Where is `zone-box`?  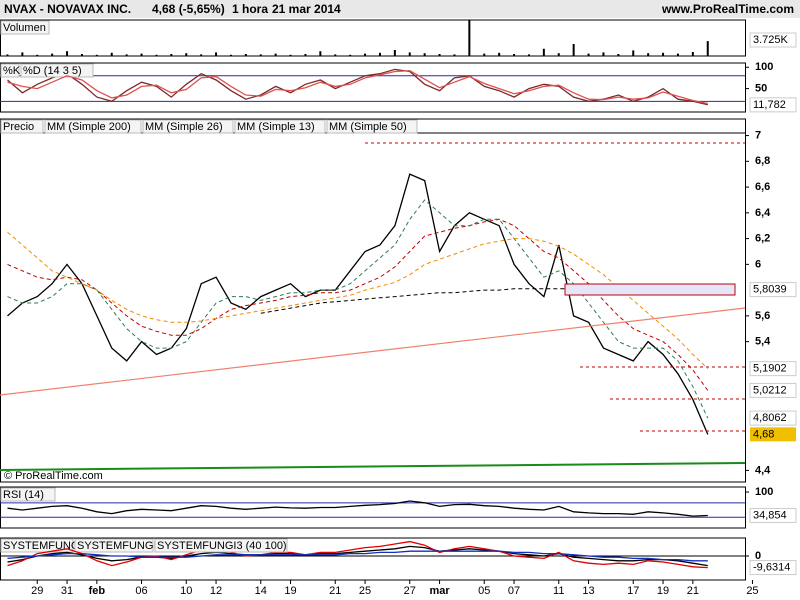 zone-box is located at coordinates (650, 289).